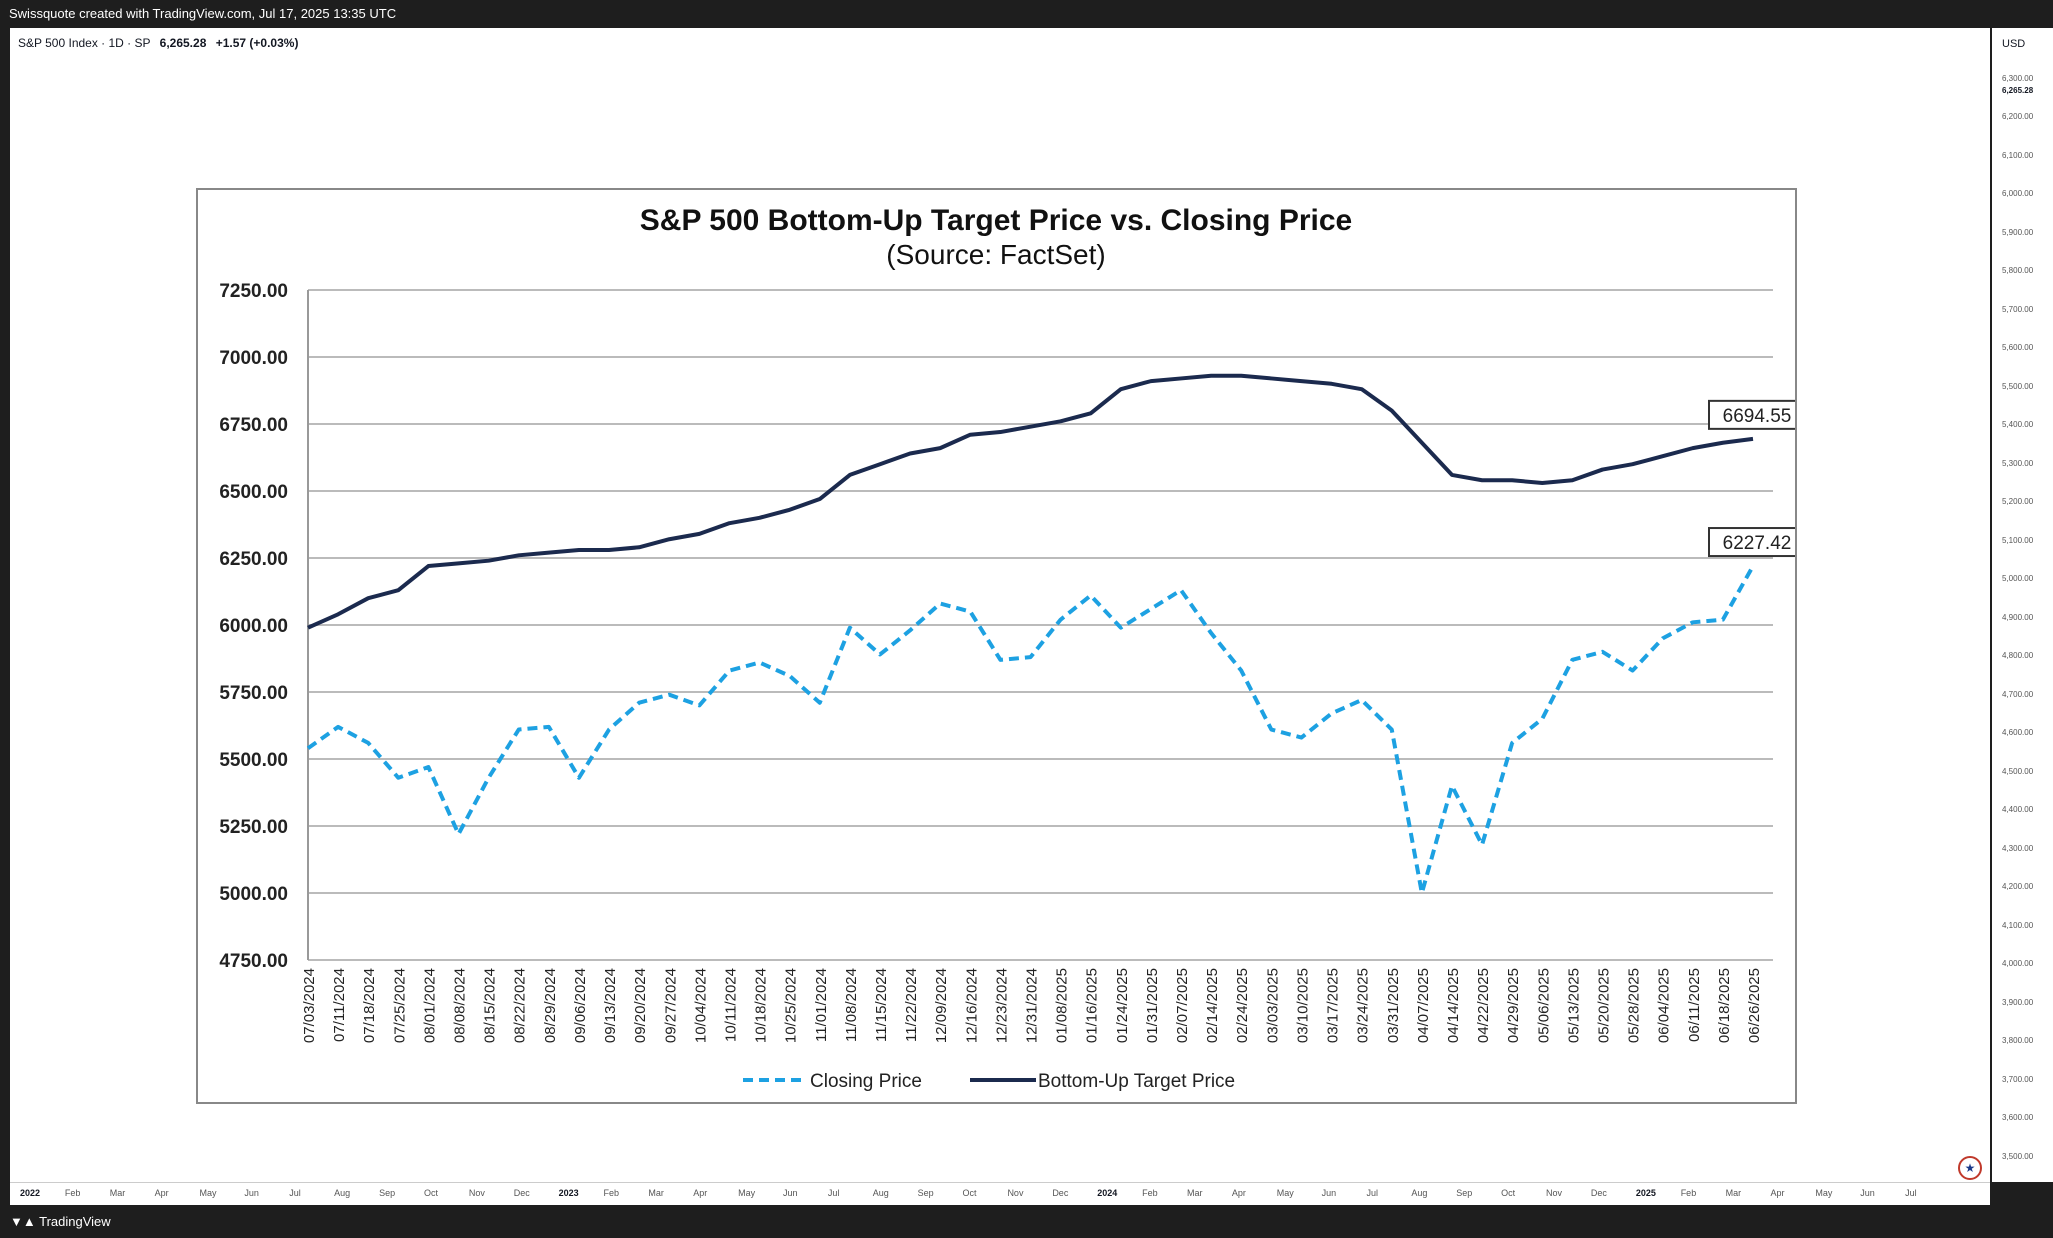 This screenshot has width=2053, height=1238. Describe the element at coordinates (490, 1005) in the screenshot. I see `x-tick-label: 08/15/2024` at that location.